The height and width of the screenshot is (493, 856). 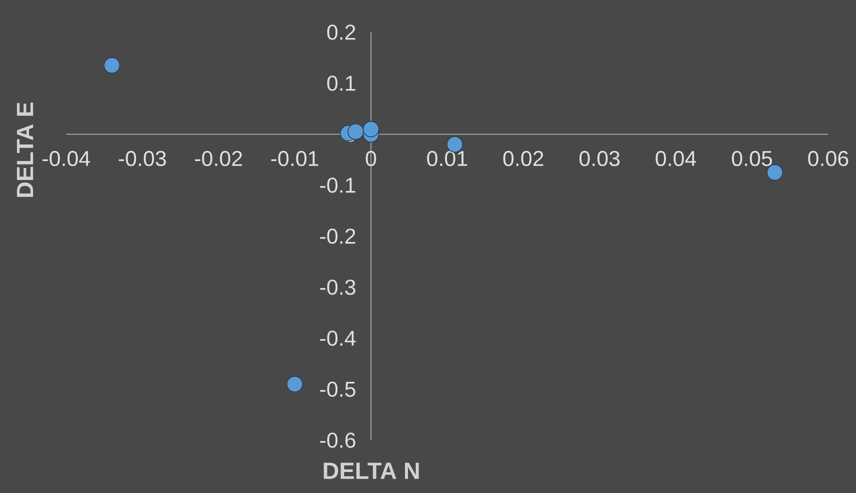 What do you see at coordinates (600, 158) in the screenshot?
I see `x-tick-label: 0.03` at bounding box center [600, 158].